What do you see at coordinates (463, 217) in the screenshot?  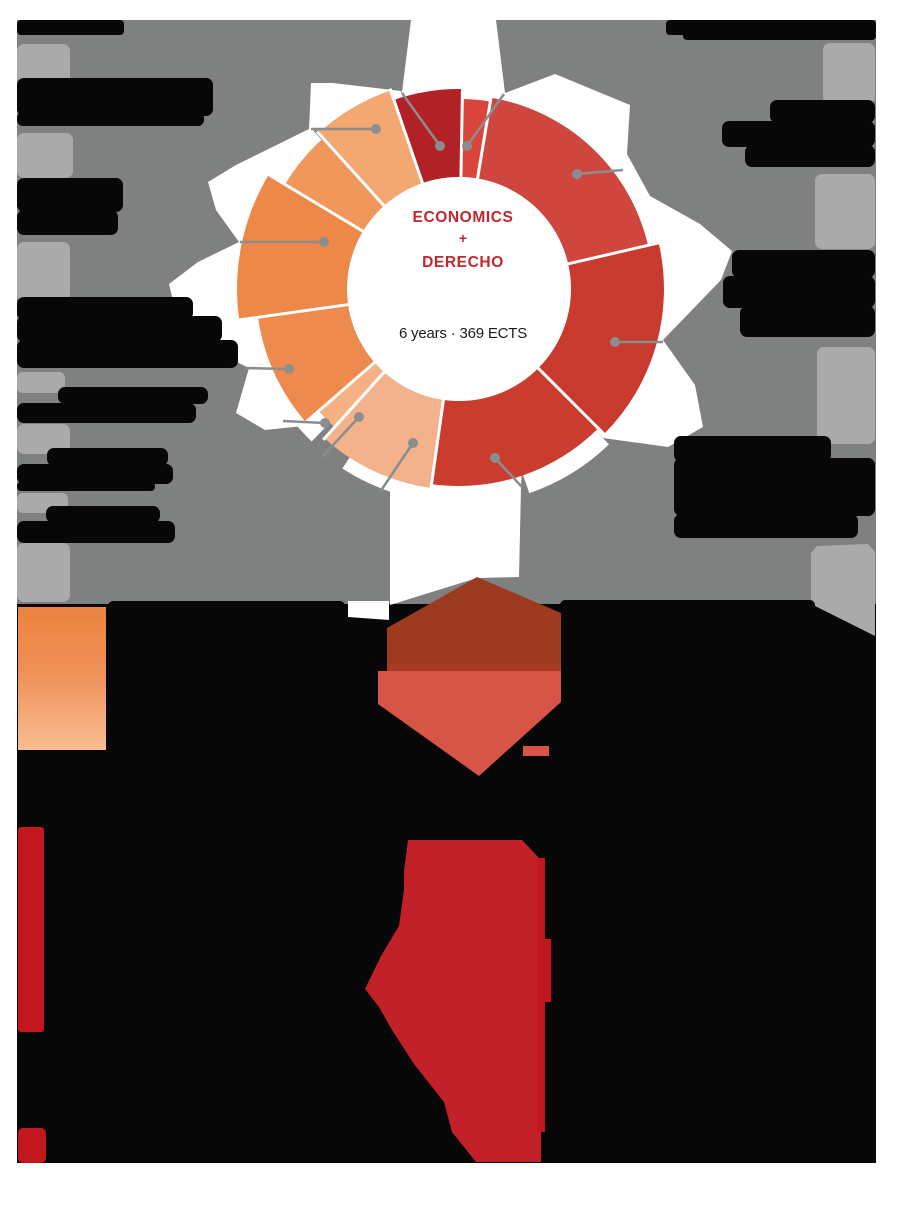 I see `svg-text: ECONOMICS` at bounding box center [463, 217].